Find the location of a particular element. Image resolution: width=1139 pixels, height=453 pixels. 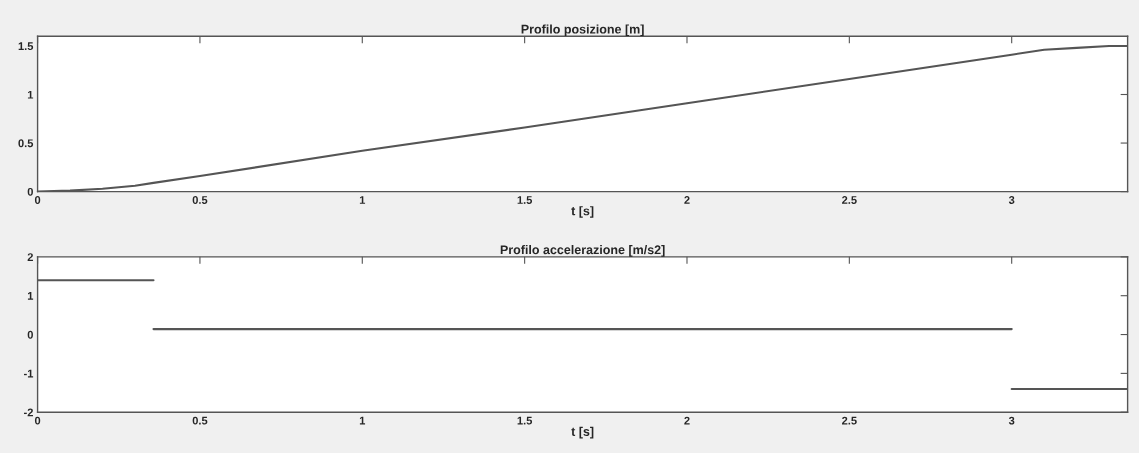

y-tick-label: 2 is located at coordinates (30, 257).